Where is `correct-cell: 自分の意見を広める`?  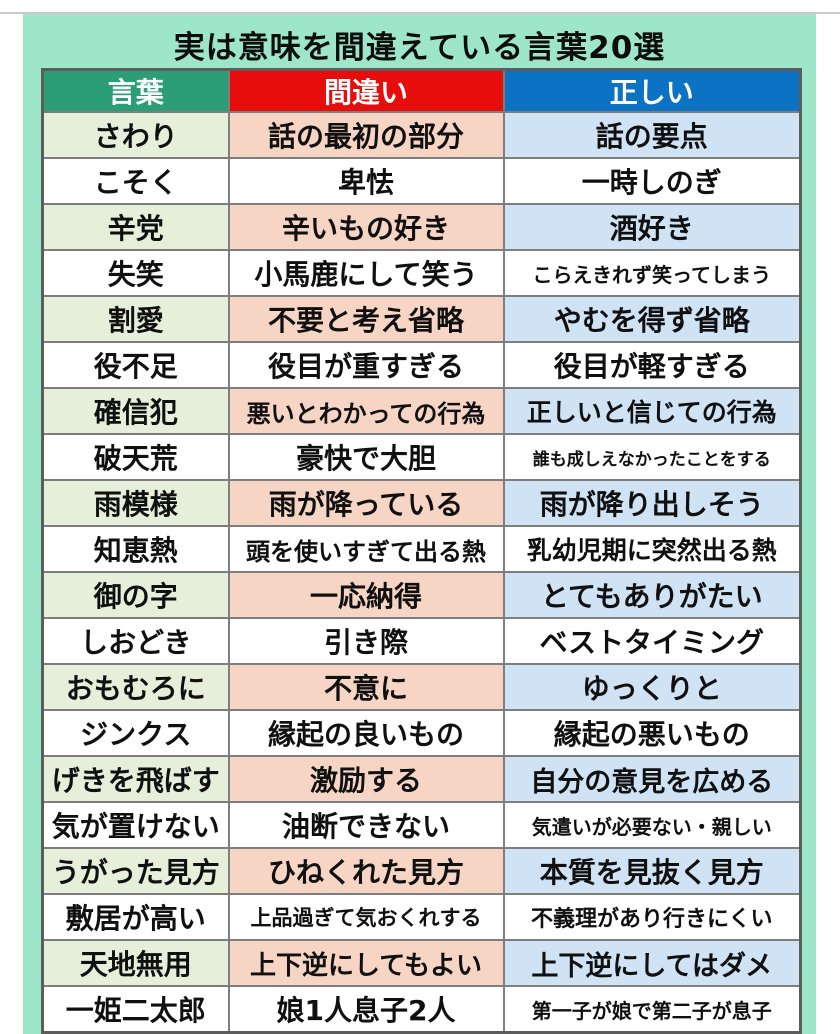
correct-cell: 自分の意見を広める is located at coordinates (652, 779).